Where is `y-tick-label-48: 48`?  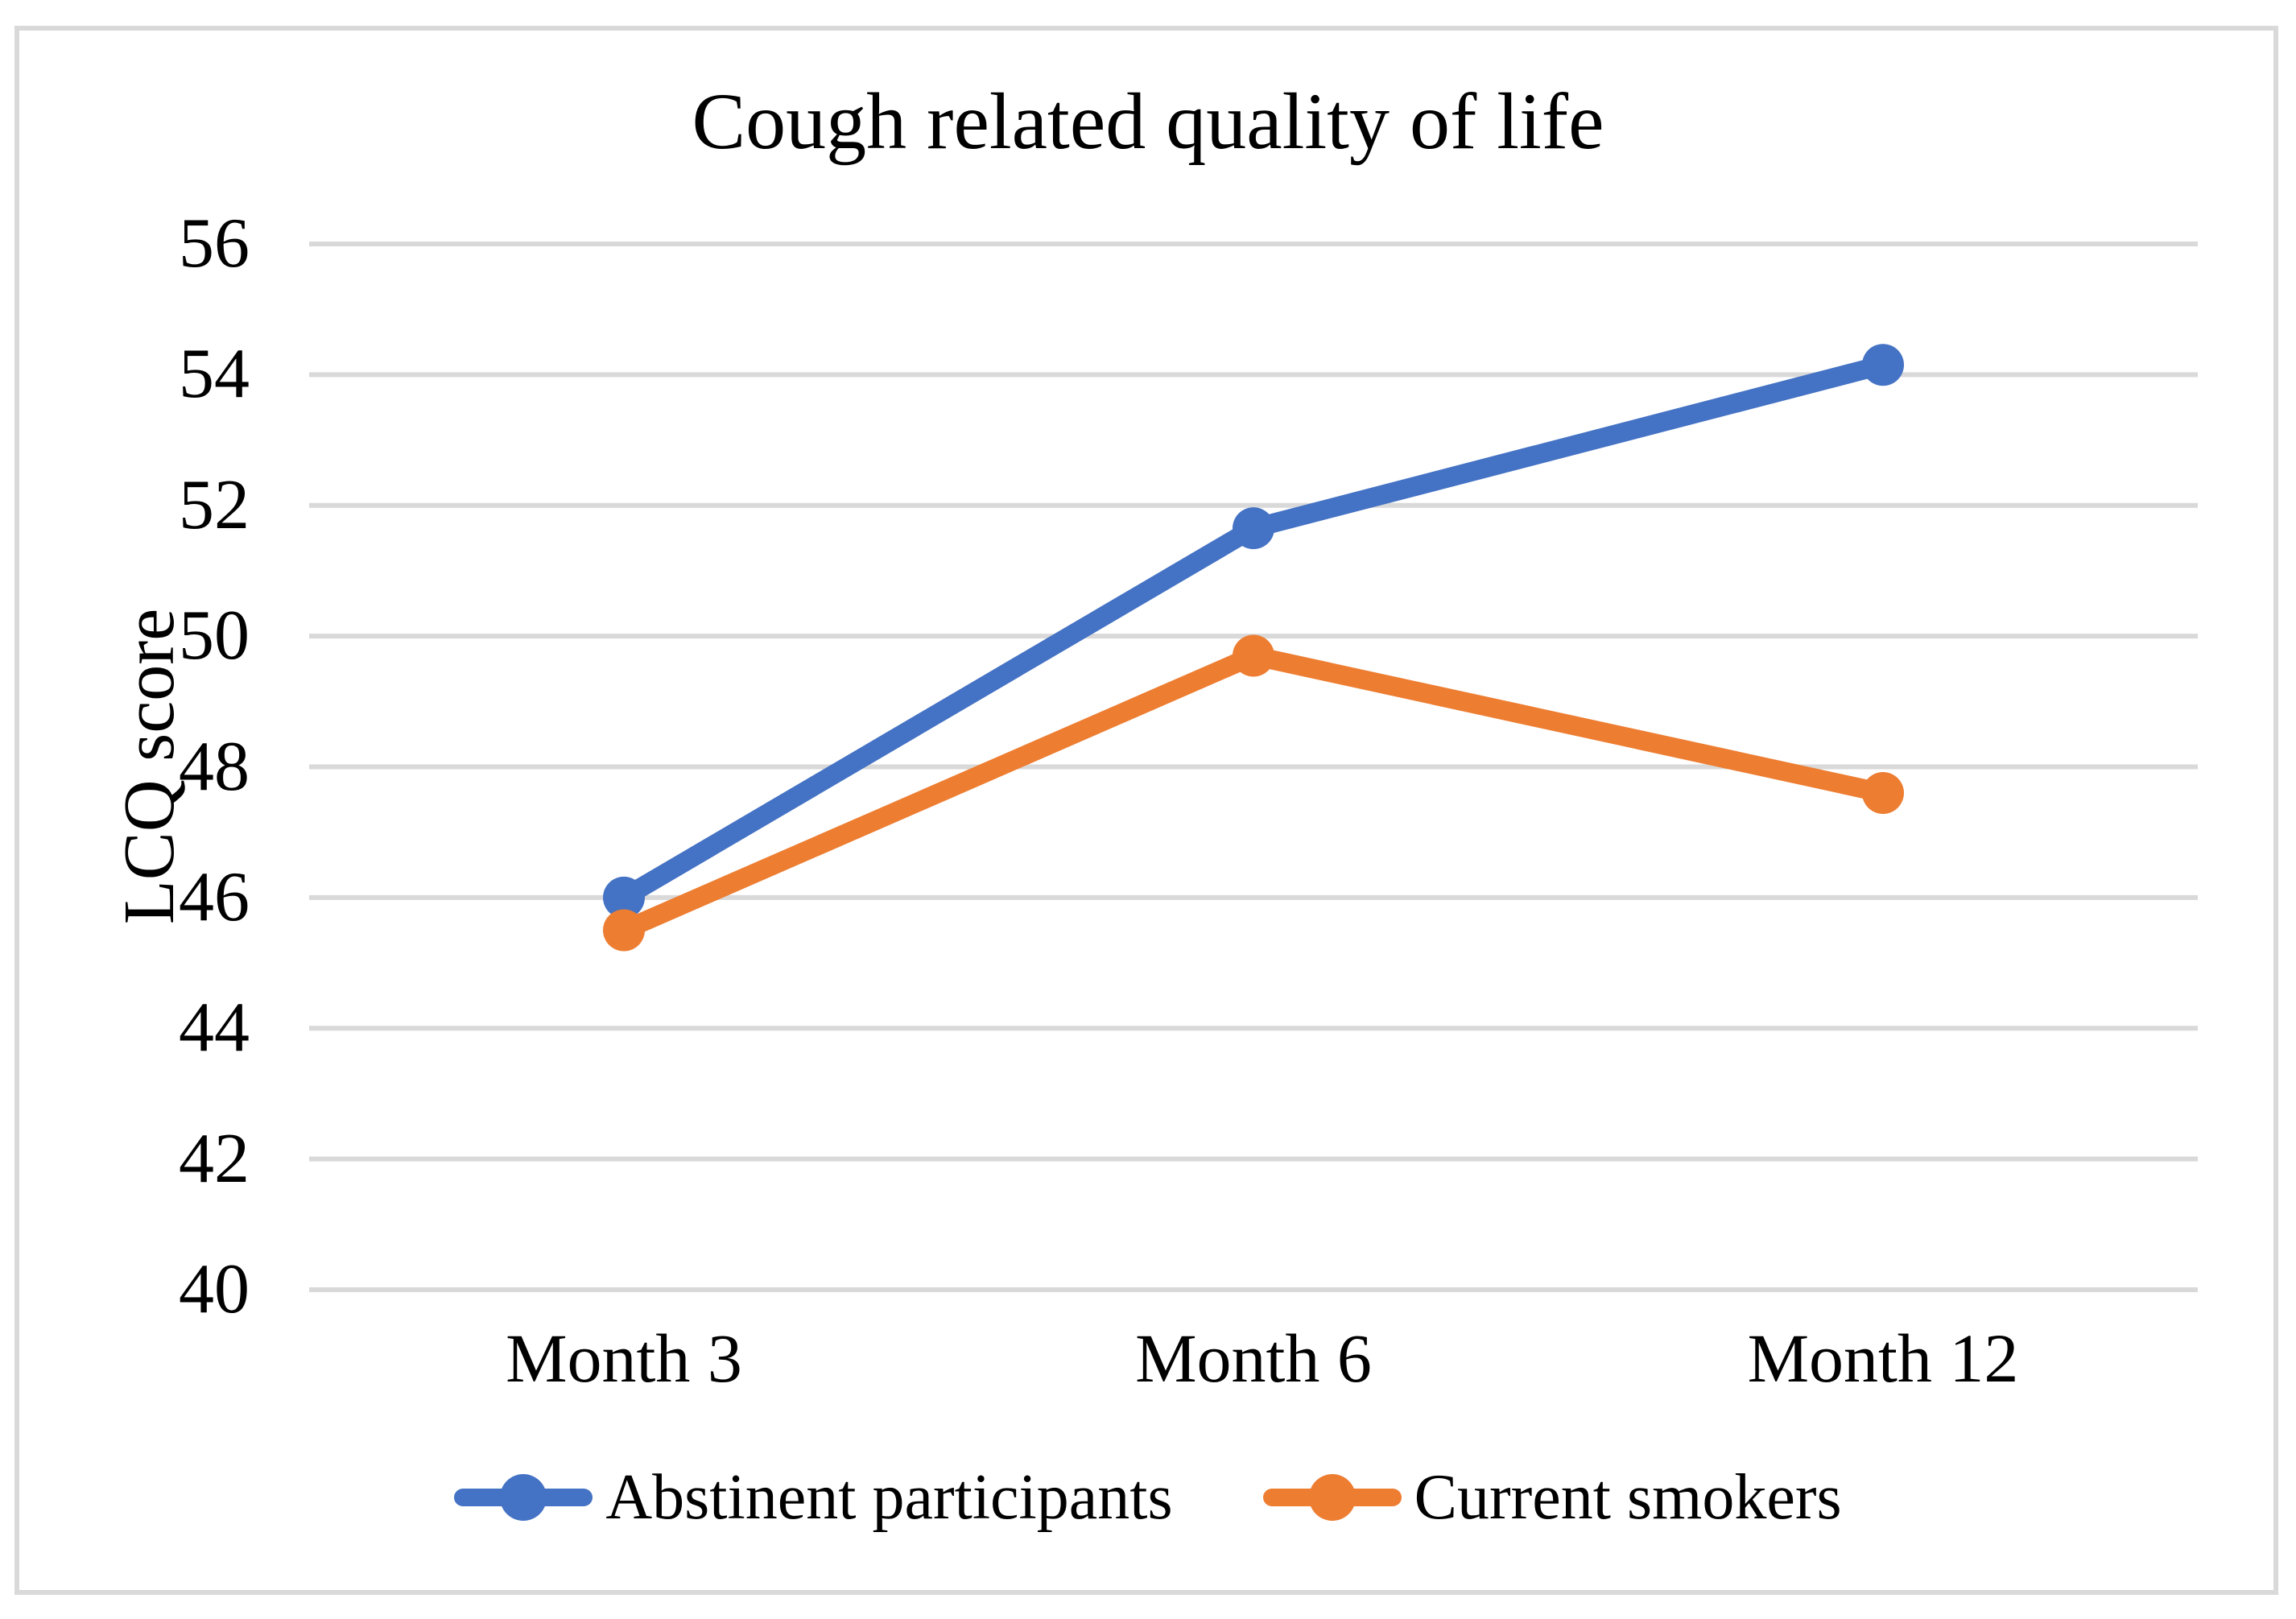
y-tick-label-48: 48 is located at coordinates (214, 766).